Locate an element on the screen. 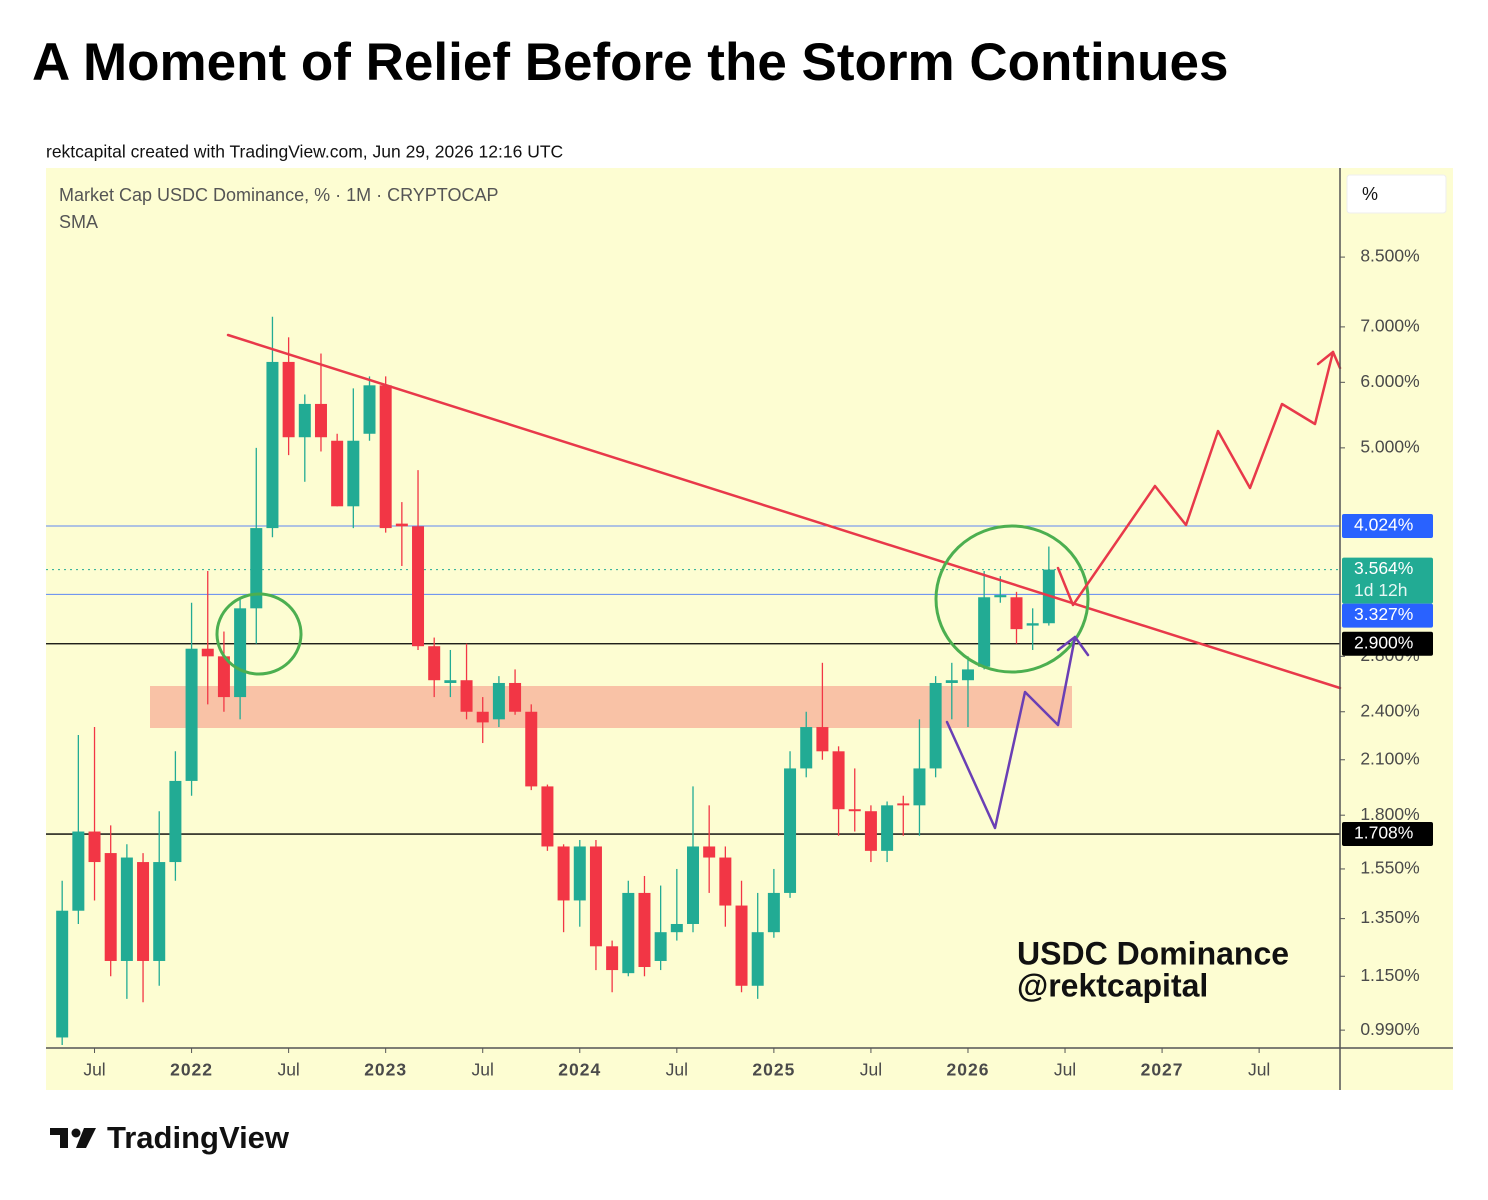 The image size is (1488, 1200). unit-box is located at coordinates (1396, 194).